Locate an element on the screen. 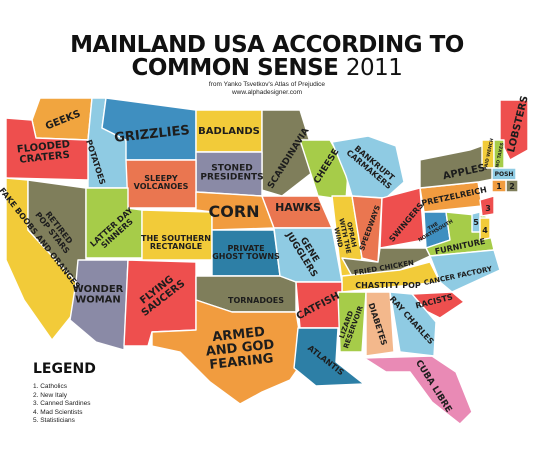 Image resolution: width=534 pixels, height=462 pixels. state-label-co: THE SOUTHERN RECTANGLE is located at coordinates (176, 241).